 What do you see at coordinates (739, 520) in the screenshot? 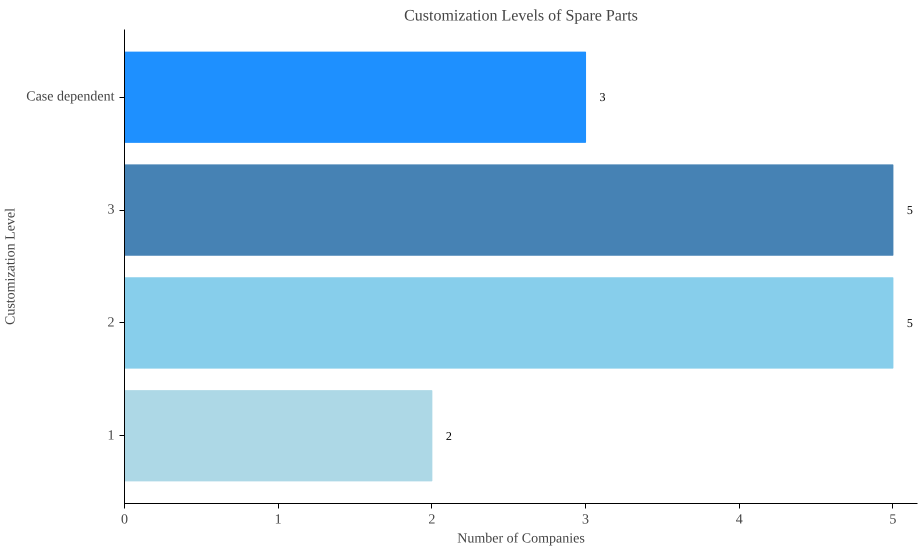
I see `x-tick-label: 4` at bounding box center [739, 520].